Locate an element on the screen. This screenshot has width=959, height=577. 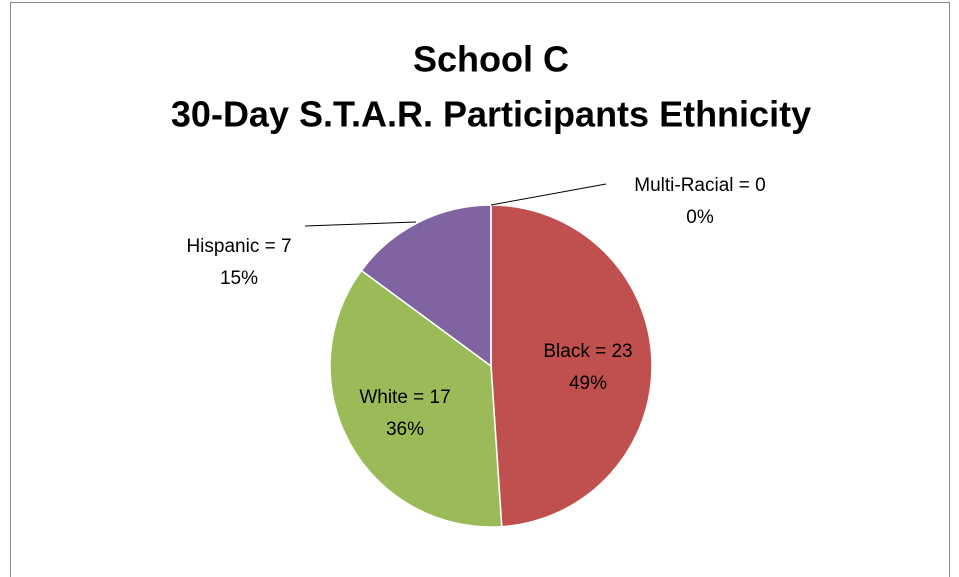
chart-title: School C is located at coordinates (491, 59).